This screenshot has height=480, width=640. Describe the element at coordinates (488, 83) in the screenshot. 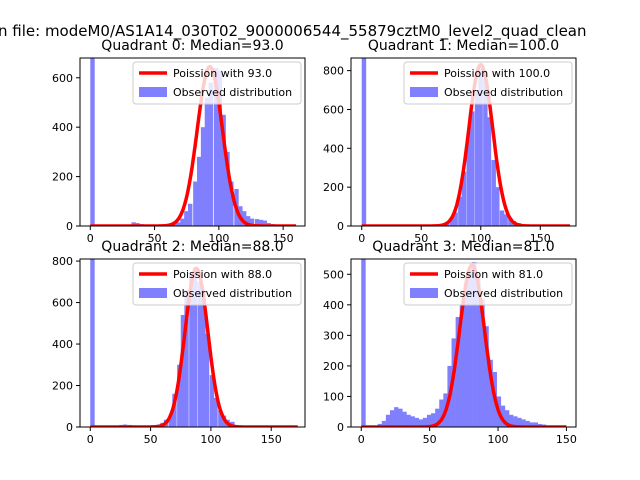

I see `legend: Poission with 100.0 Observed distribution` at that location.